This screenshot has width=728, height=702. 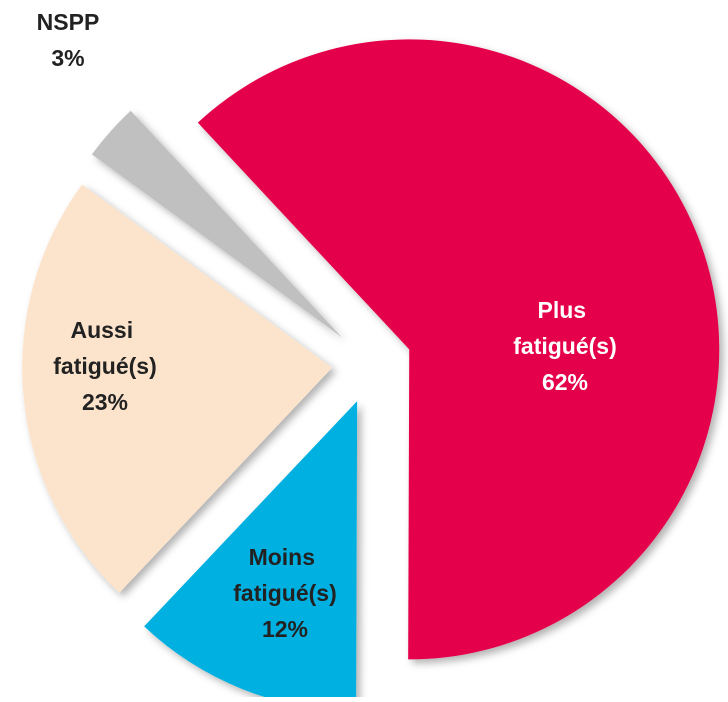 What do you see at coordinates (565, 382) in the screenshot?
I see `value-label: 62%` at bounding box center [565, 382].